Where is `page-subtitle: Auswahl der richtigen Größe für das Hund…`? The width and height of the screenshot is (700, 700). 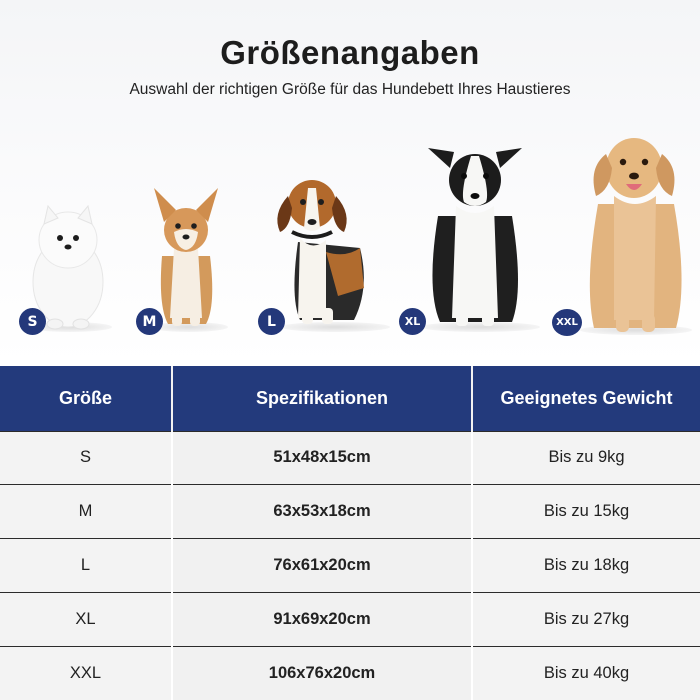
page-subtitle: Auswahl der richtigen Größe für das Hund… is located at coordinates (350, 89).